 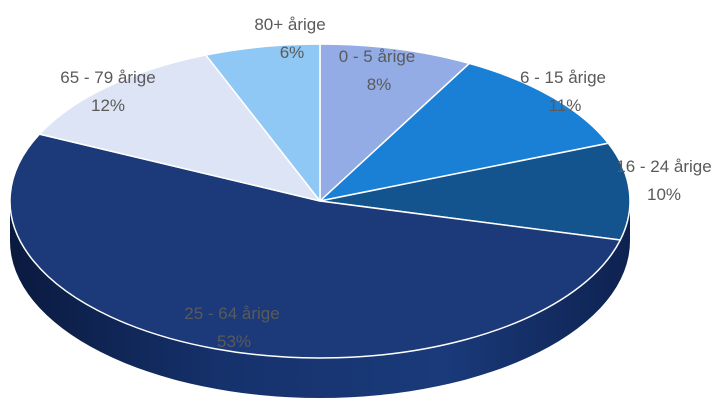 What do you see at coordinates (379, 84) in the screenshot?
I see `slice-pct-0-5: 8%` at bounding box center [379, 84].